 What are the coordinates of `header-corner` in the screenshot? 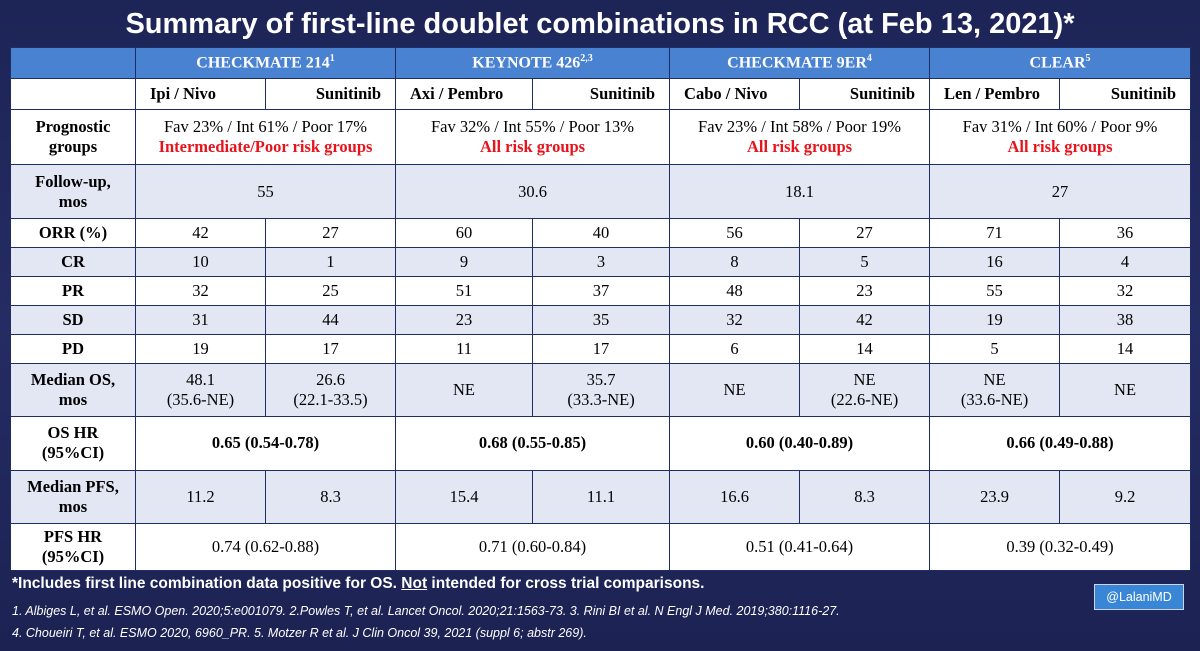 It's located at (73, 63).